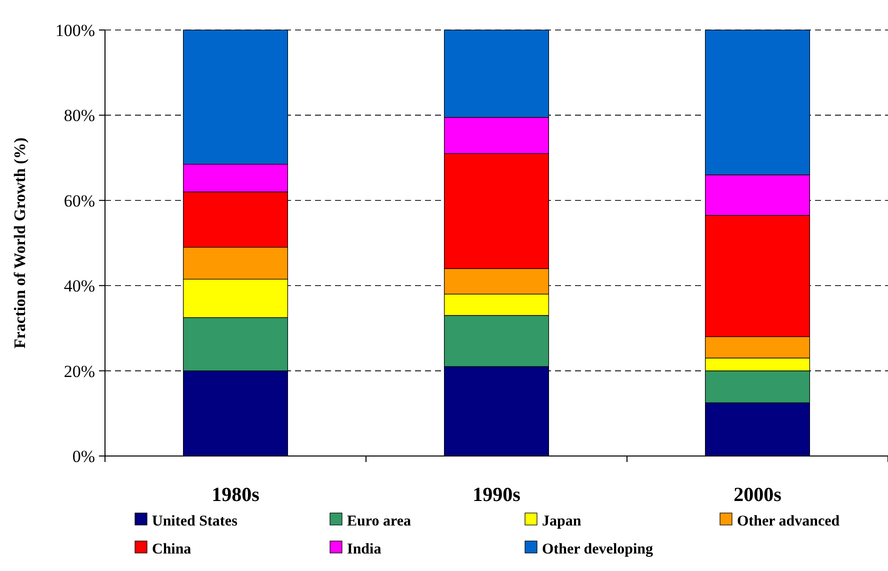 Image resolution: width=888 pixels, height=571 pixels. I want to click on y-tick-label: 60%, so click(79, 200).